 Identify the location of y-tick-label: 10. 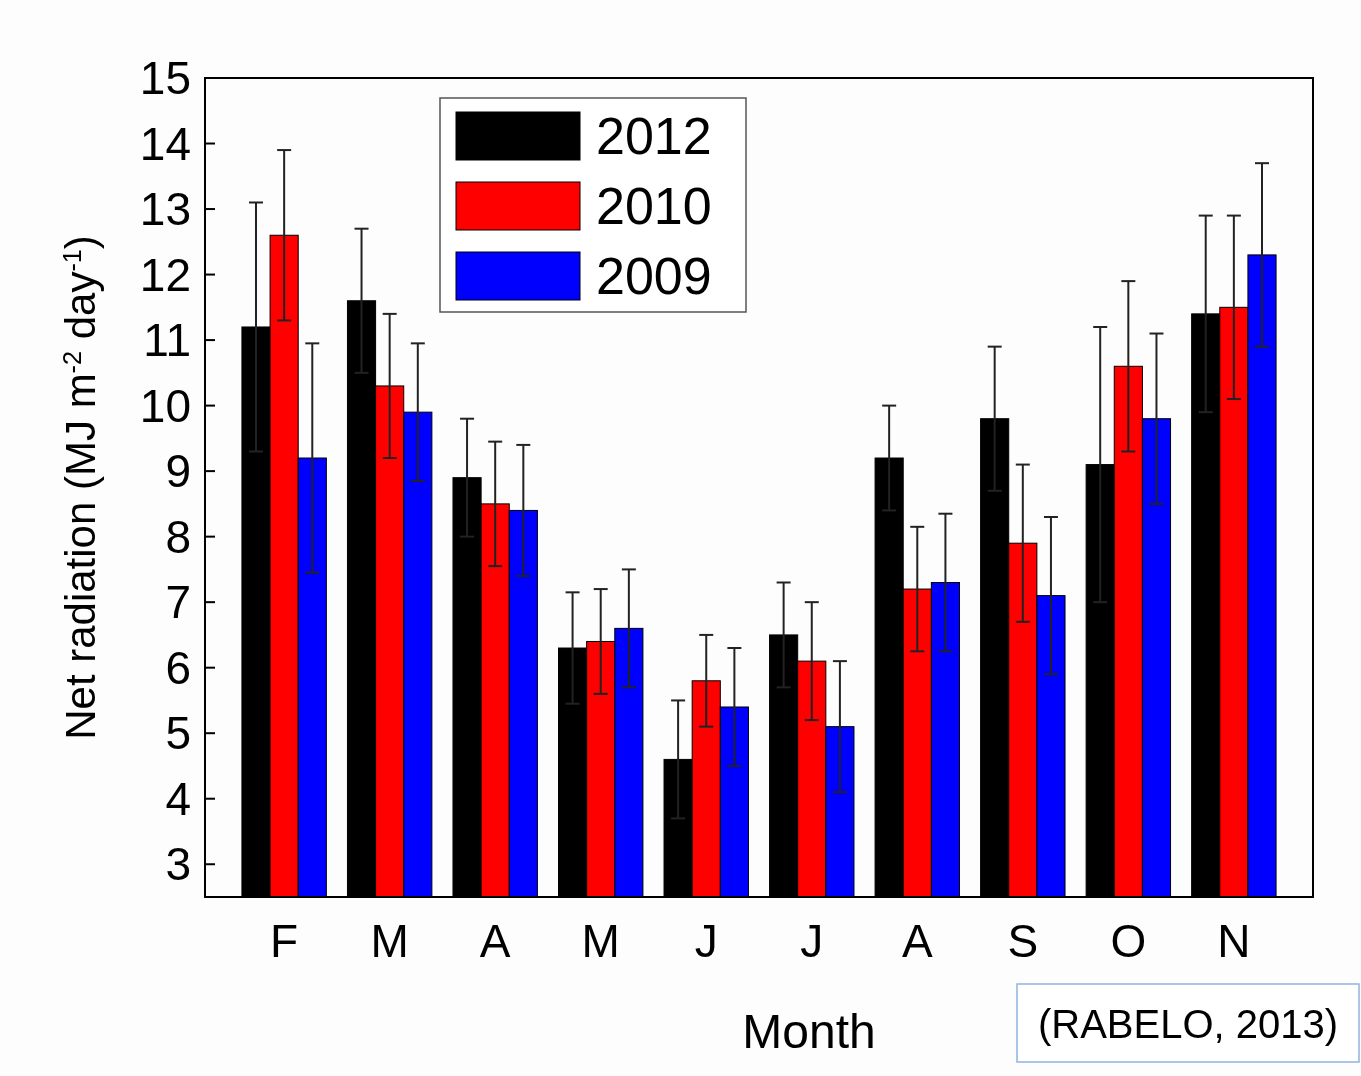
(165, 405).